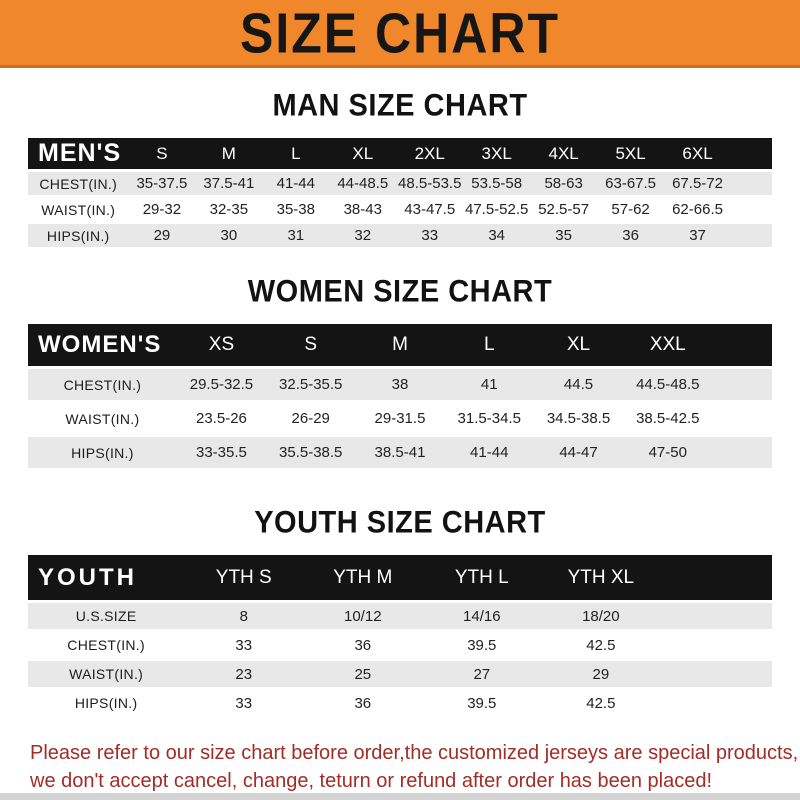 The height and width of the screenshot is (800, 800). What do you see at coordinates (162, 183) in the screenshot?
I see `size-value: 35-37.5` at bounding box center [162, 183].